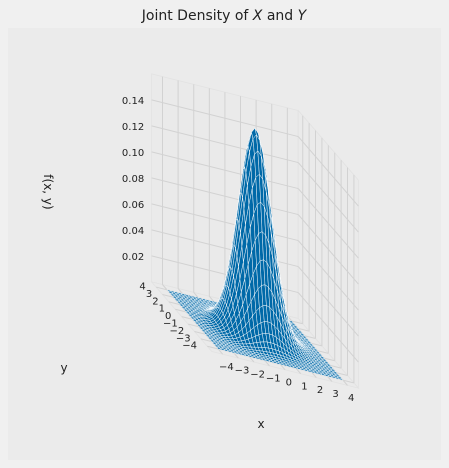 The image size is (449, 468). What do you see at coordinates (257, 375) in the screenshot?
I see `x-tick-label: −2` at bounding box center [257, 375].